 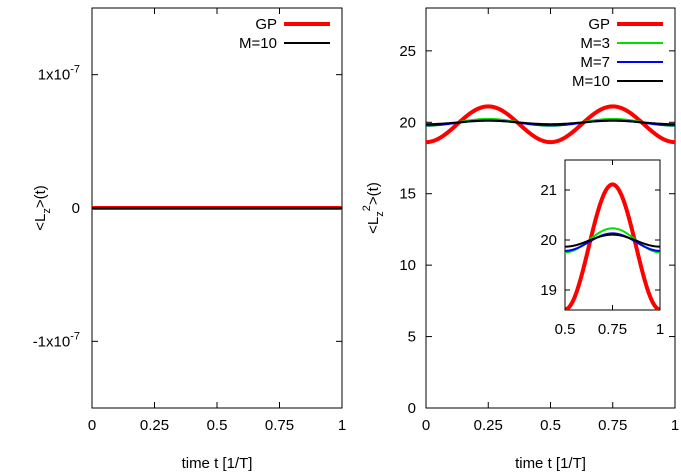 What do you see at coordinates (56, 340) in the screenshot?
I see `y-tick-label: -1x10⁻⁷` at bounding box center [56, 340].